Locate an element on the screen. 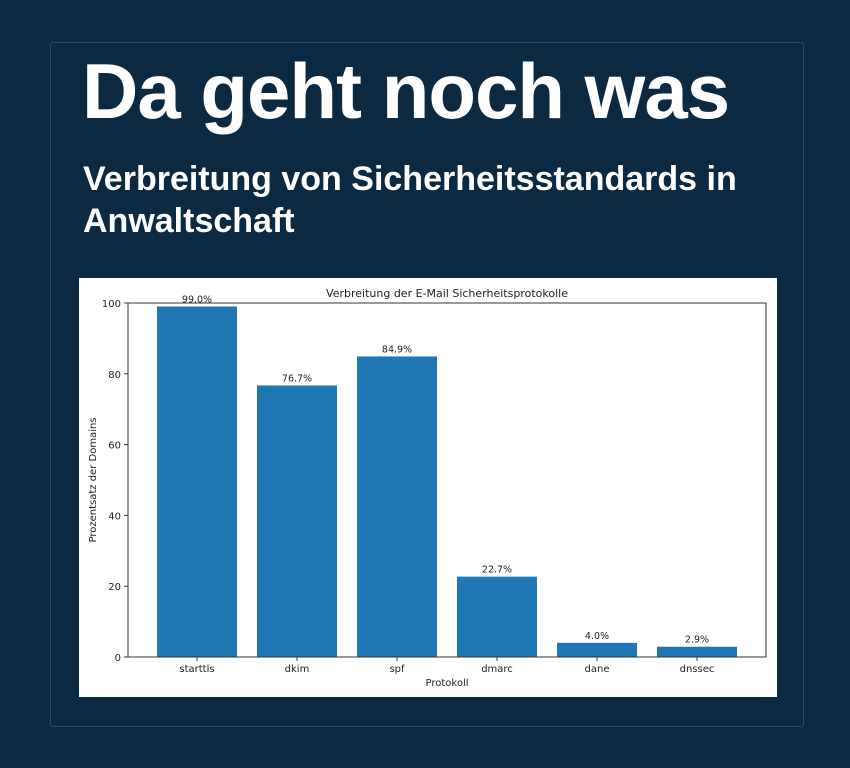  data-label-spf: 84.9% is located at coordinates (397, 349).